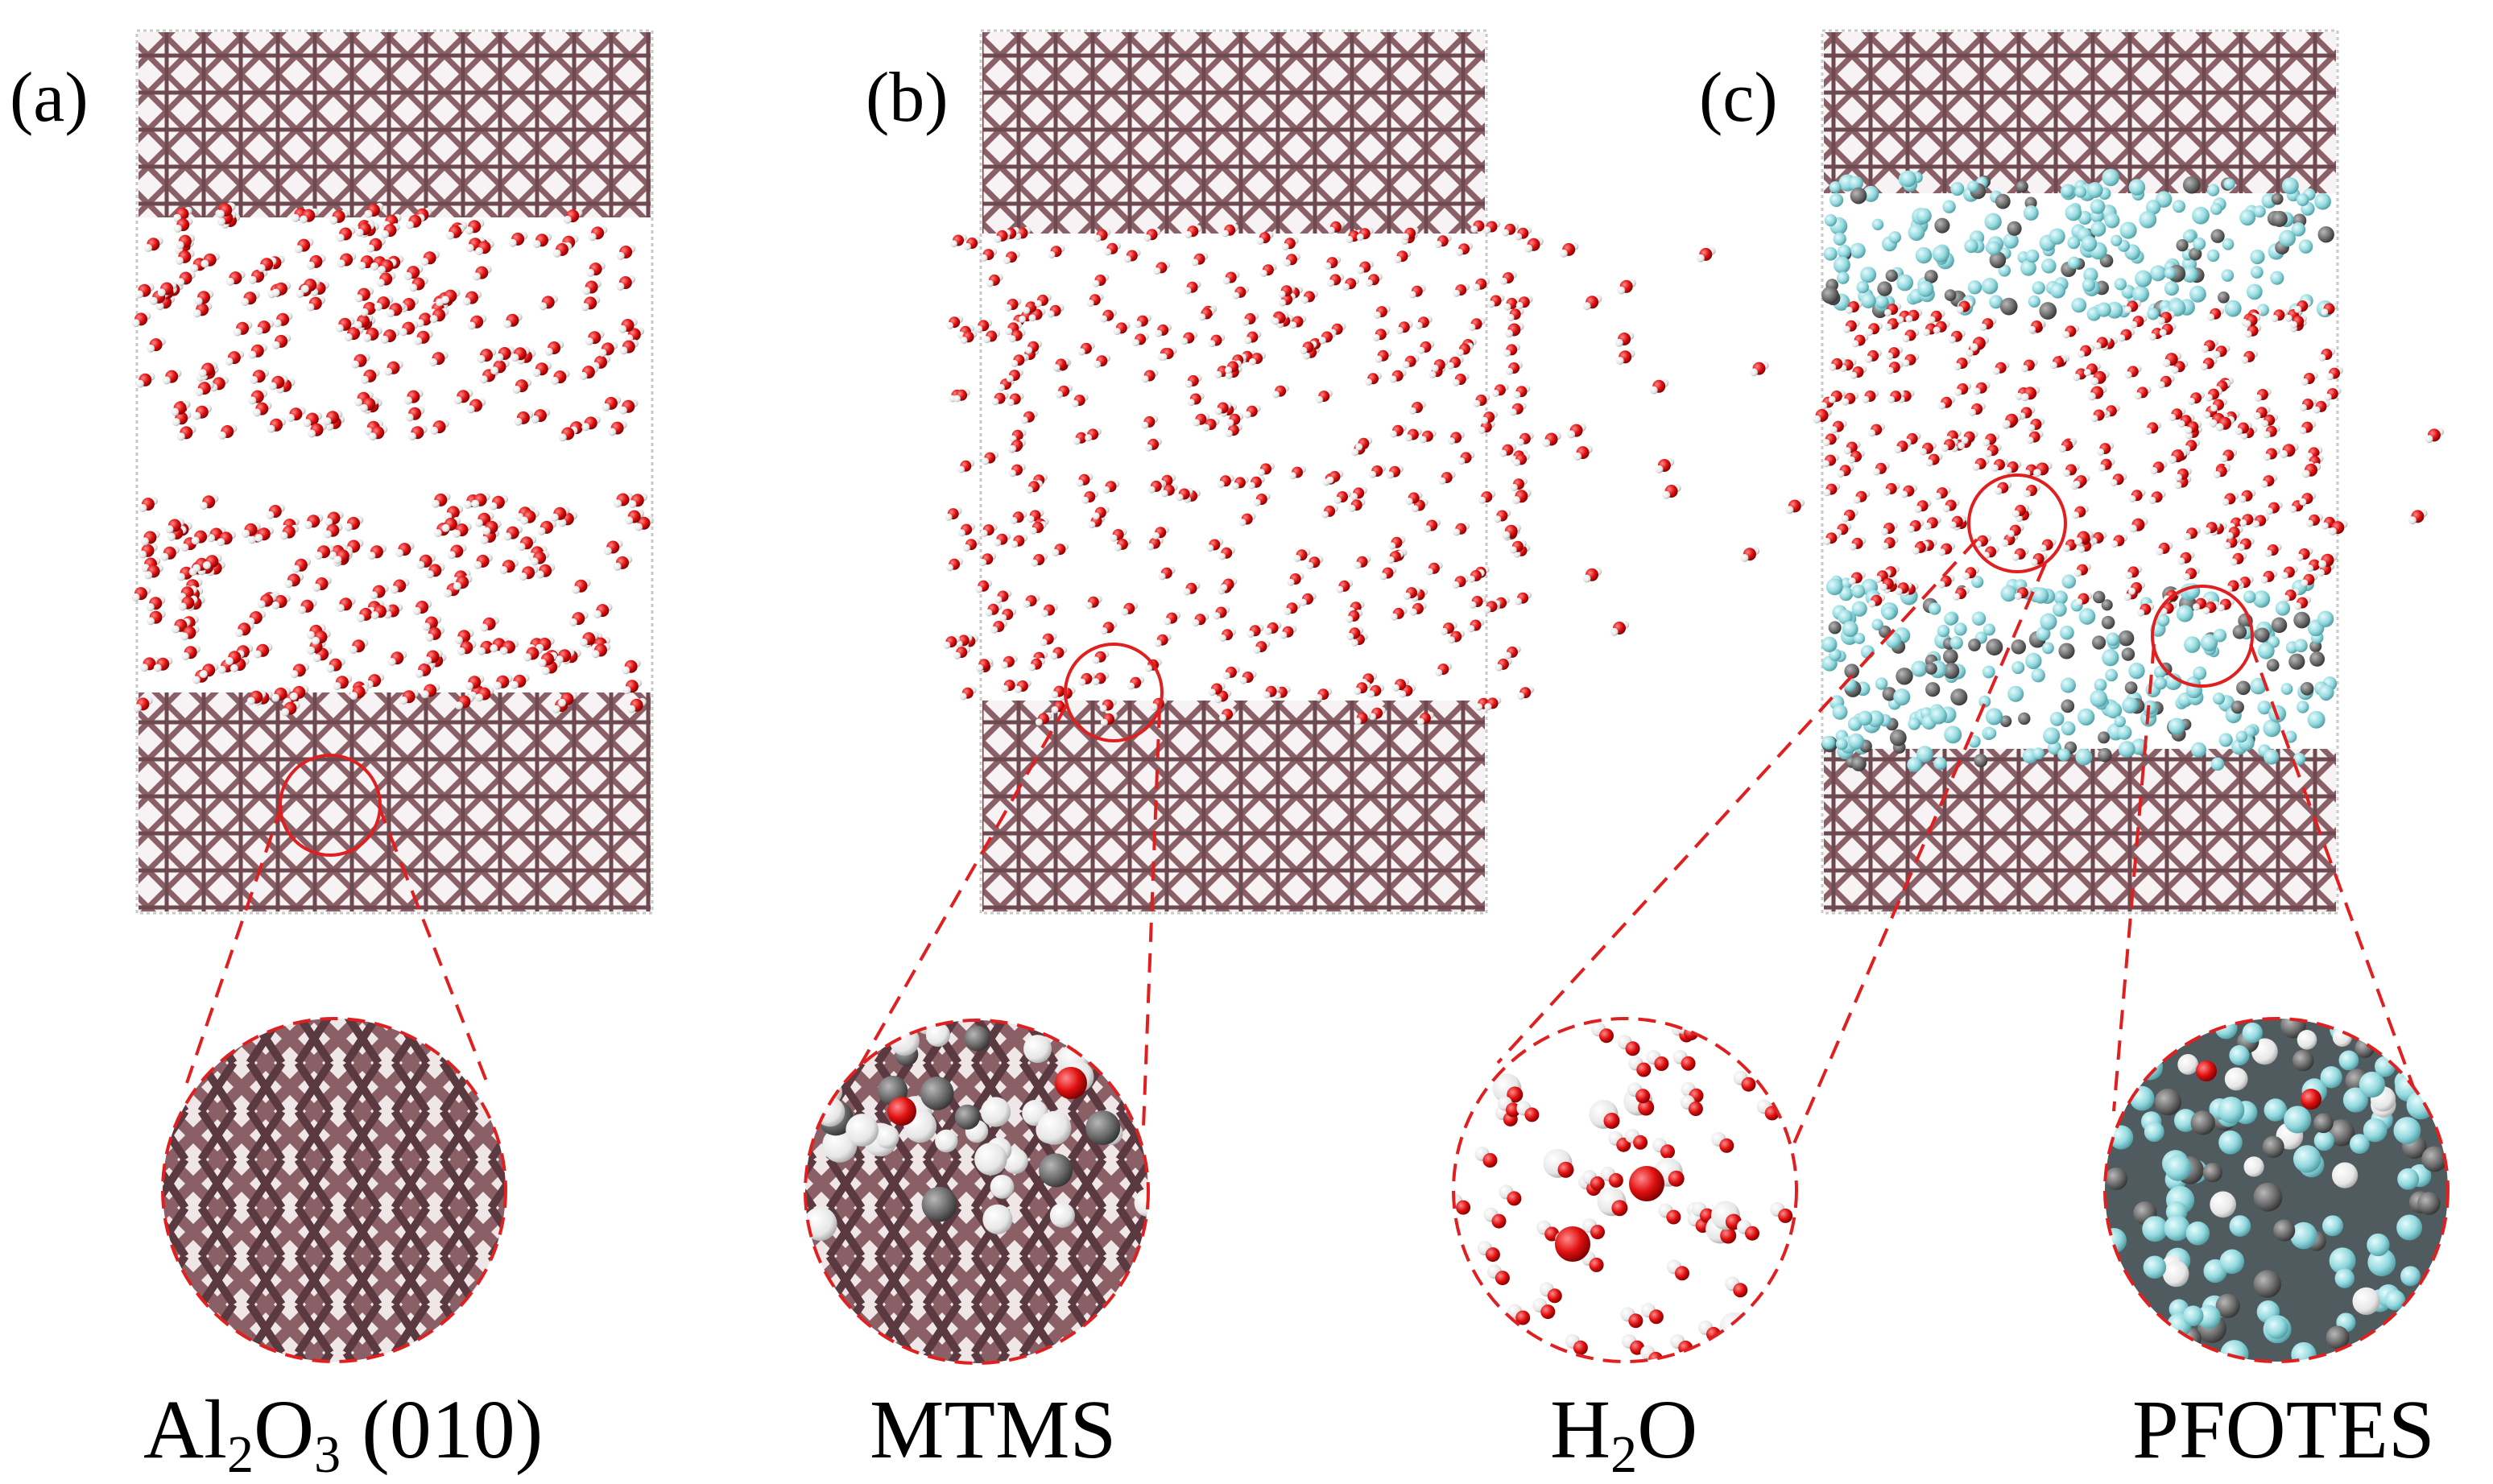  Describe the element at coordinates (1233, 133) in the screenshot. I see `panel-b-top-slab` at that location.